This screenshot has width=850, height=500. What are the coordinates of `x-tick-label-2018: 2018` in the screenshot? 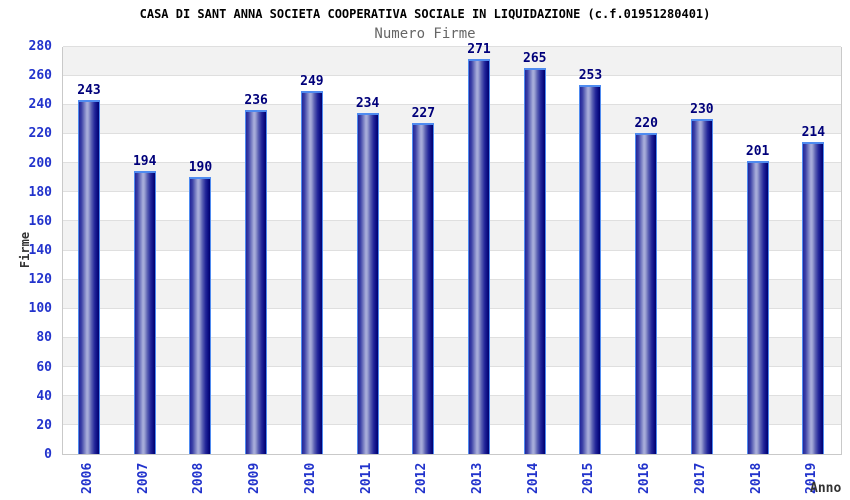 It's located at (756, 478).